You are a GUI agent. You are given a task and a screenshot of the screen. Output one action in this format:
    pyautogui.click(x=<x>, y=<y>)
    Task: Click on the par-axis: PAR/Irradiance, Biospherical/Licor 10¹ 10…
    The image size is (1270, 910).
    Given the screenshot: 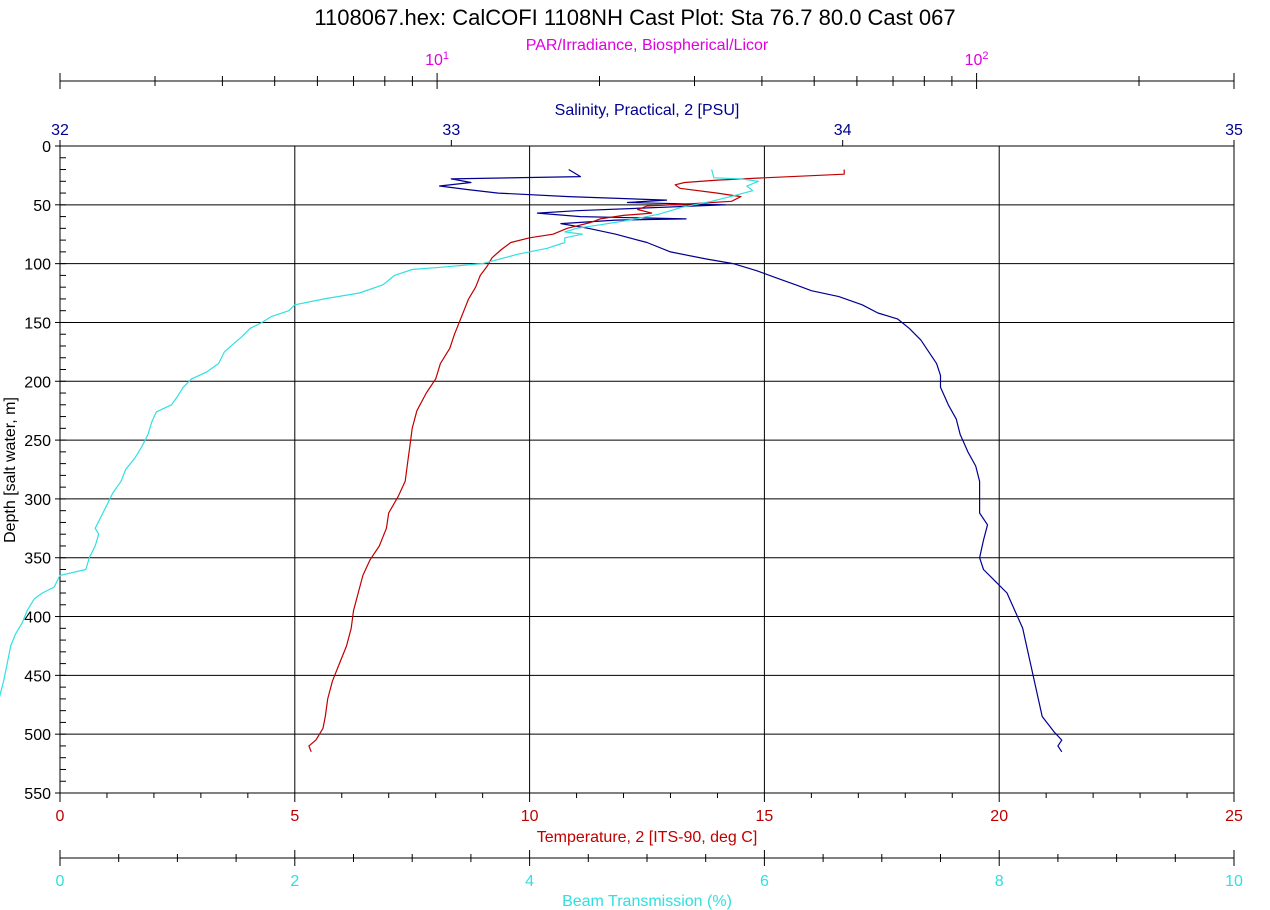 What is the action you would take?
    pyautogui.click(x=647, y=63)
    